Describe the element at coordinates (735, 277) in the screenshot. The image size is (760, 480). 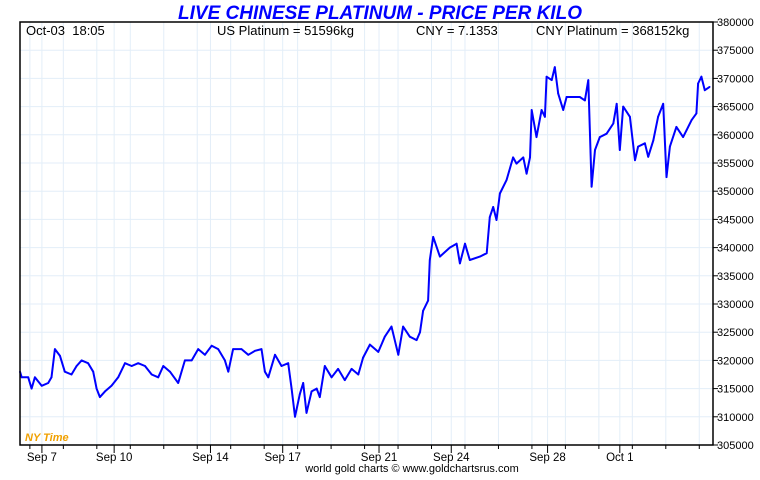
I see `y-tick-label: 335000` at that location.